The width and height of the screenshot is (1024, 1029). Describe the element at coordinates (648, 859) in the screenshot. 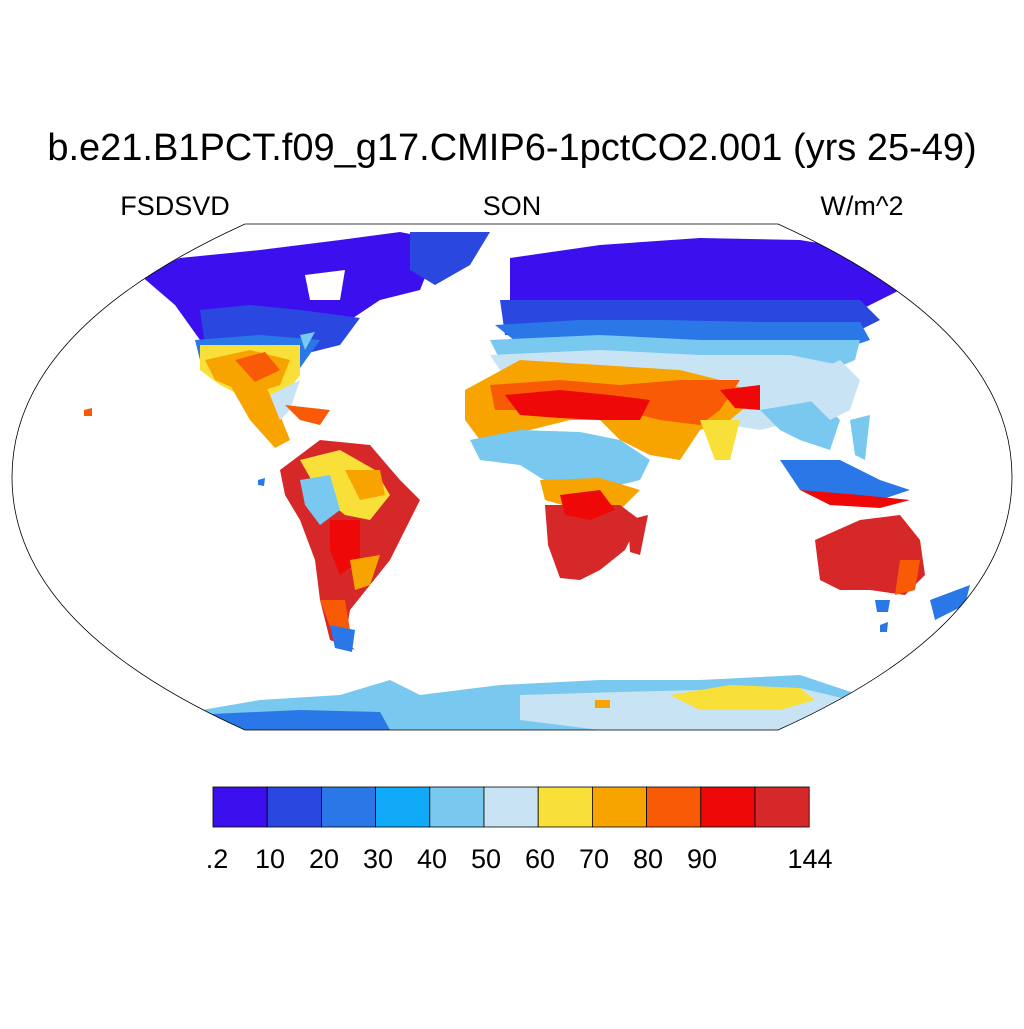

I see `colorbar-tick-label: 80` at that location.